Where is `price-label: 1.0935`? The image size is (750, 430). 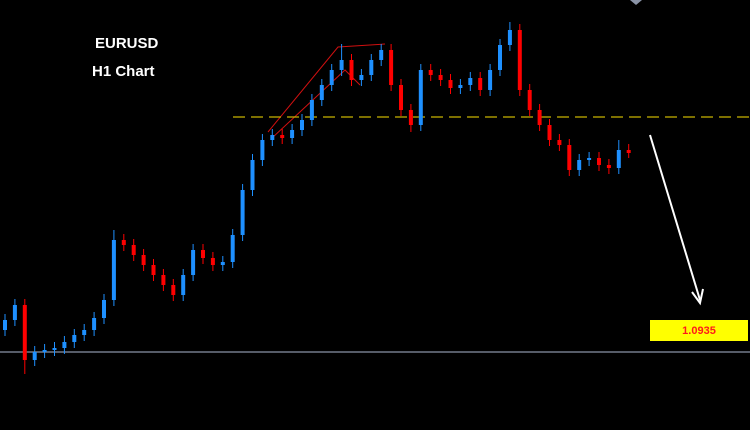
price-label: 1.0935 is located at coordinates (699, 331).